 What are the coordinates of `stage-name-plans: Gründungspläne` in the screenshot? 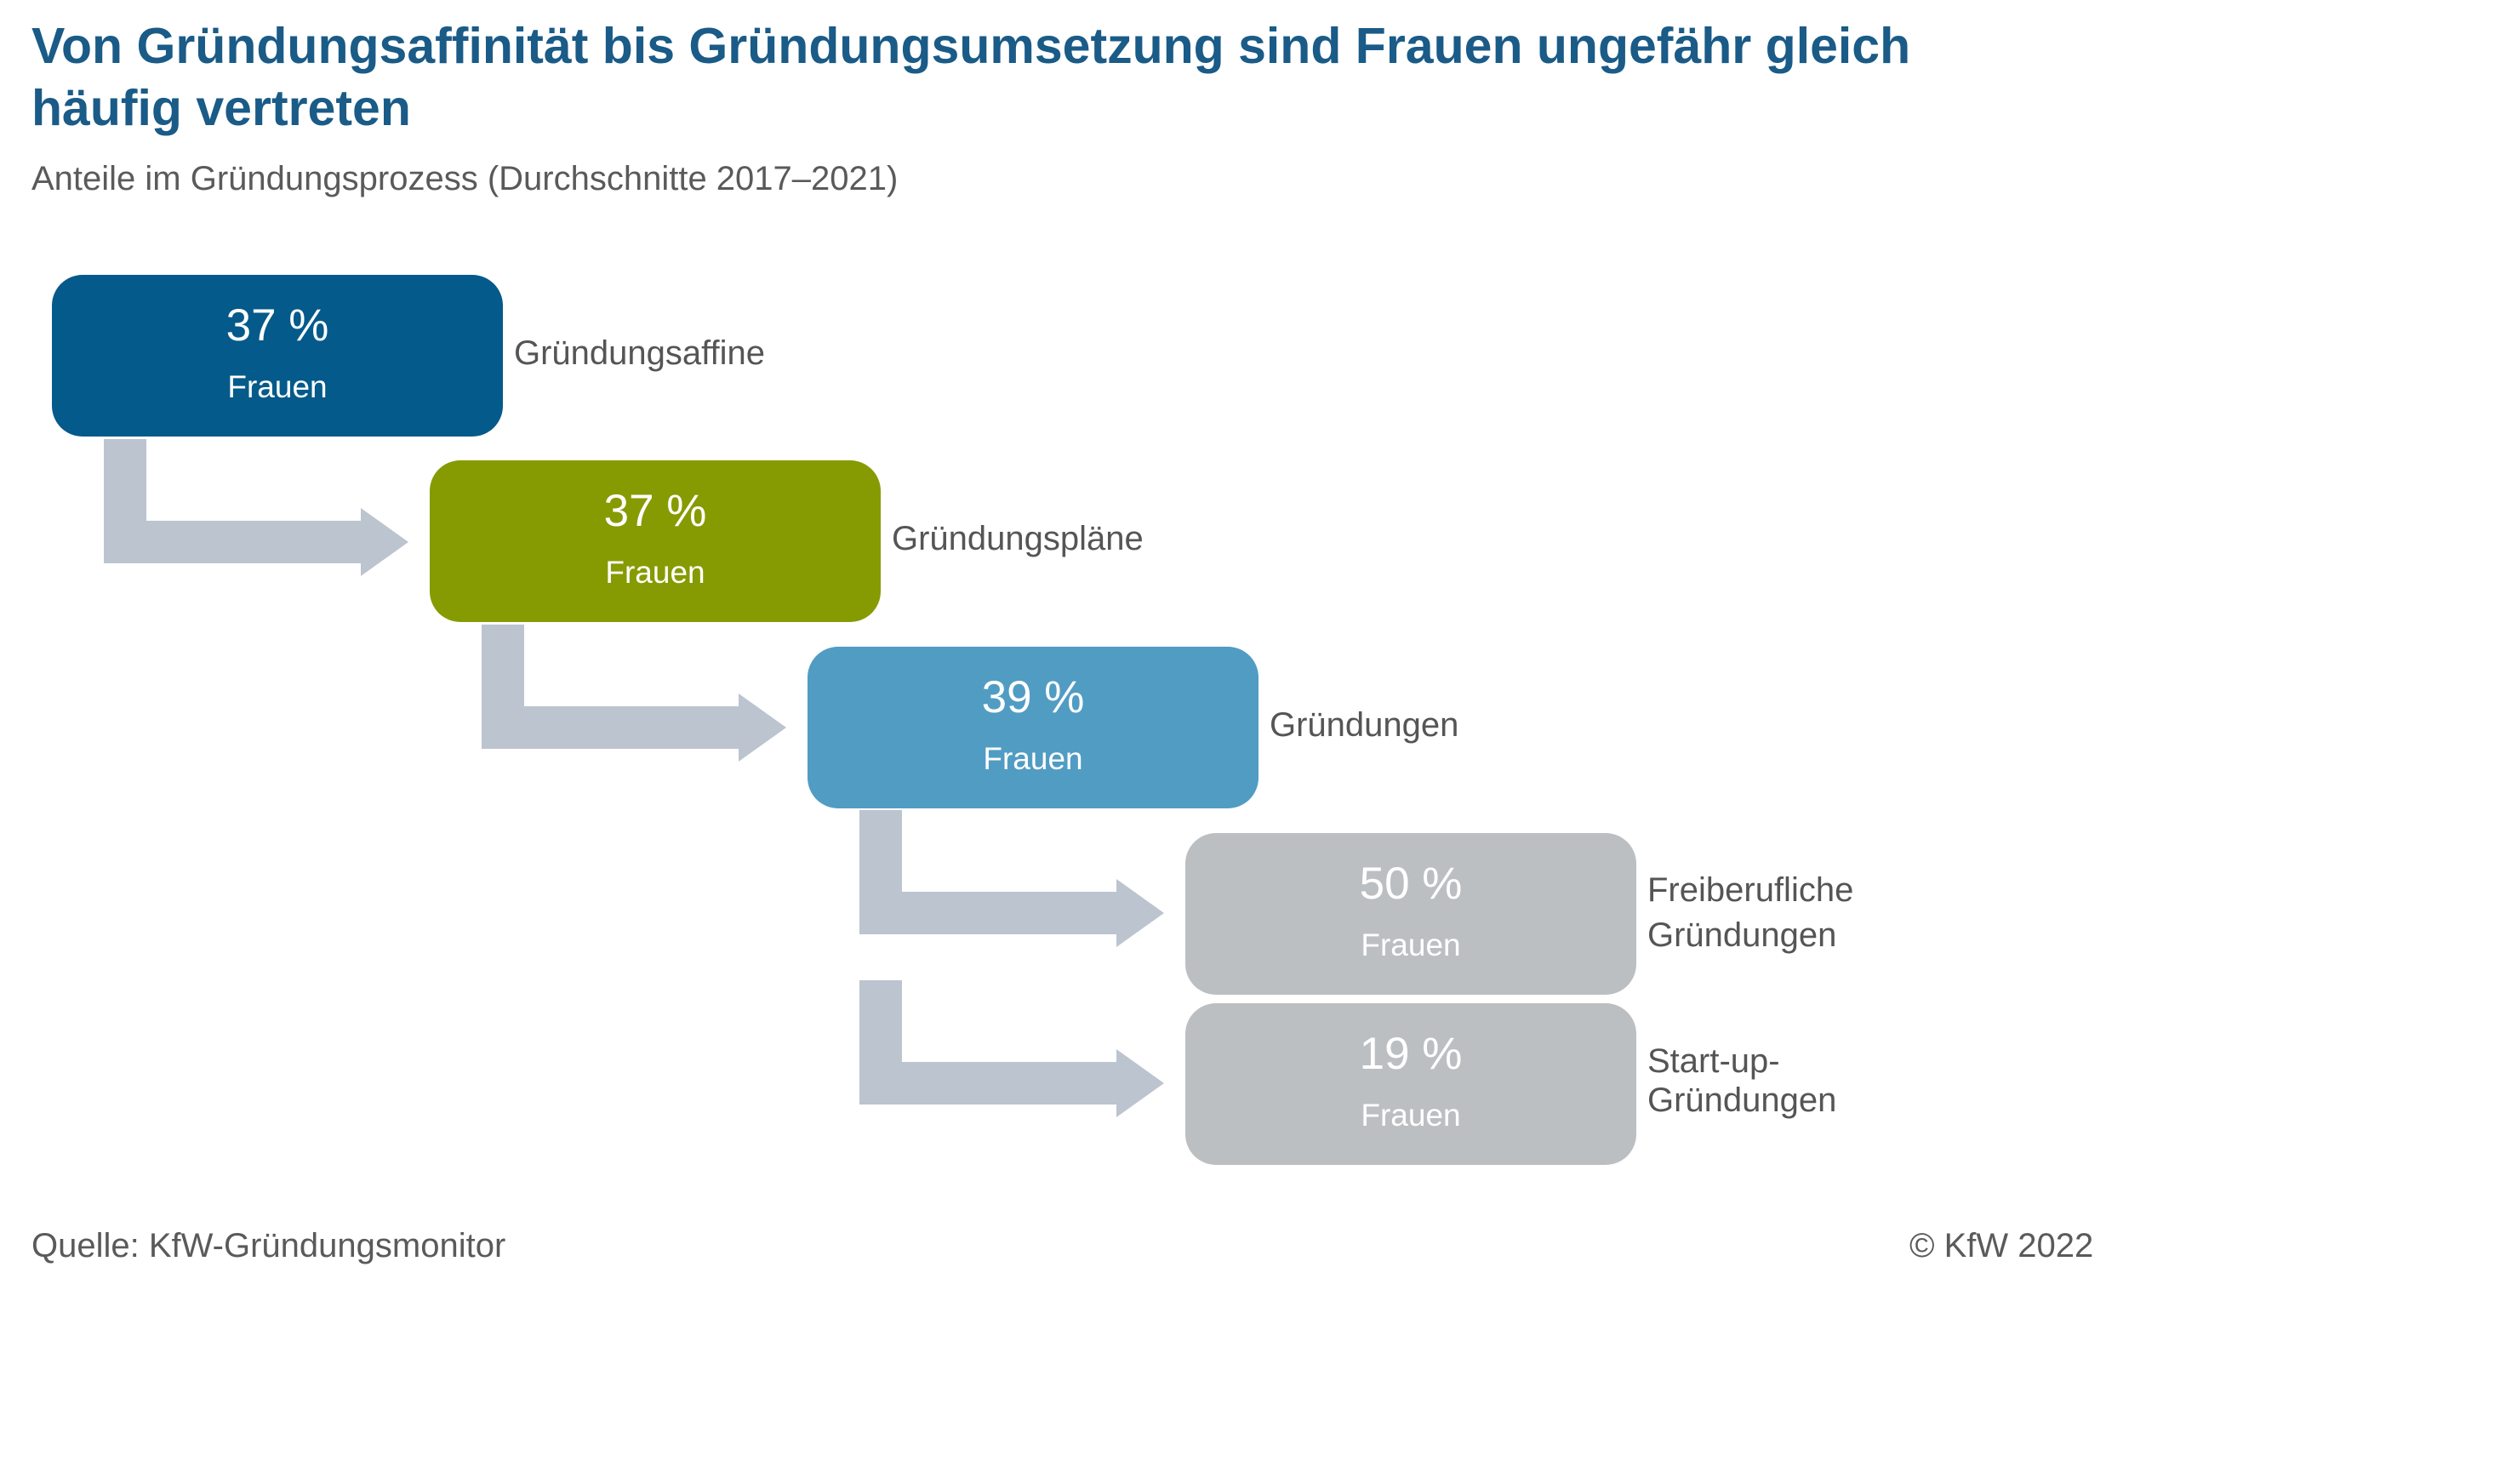 It's located at (1018, 539).